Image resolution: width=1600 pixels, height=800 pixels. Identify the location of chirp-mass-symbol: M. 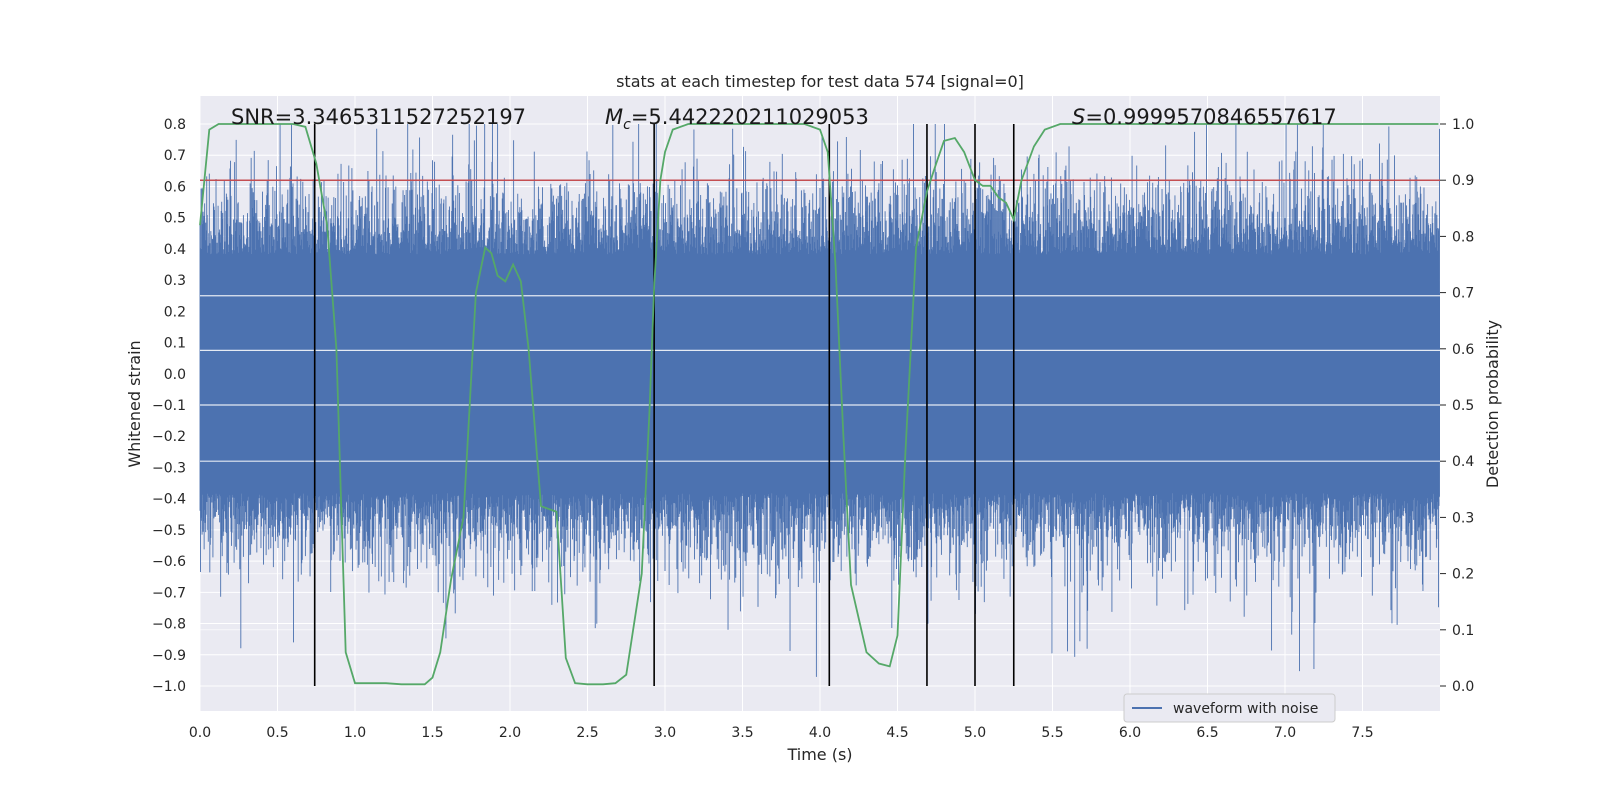
(614, 117).